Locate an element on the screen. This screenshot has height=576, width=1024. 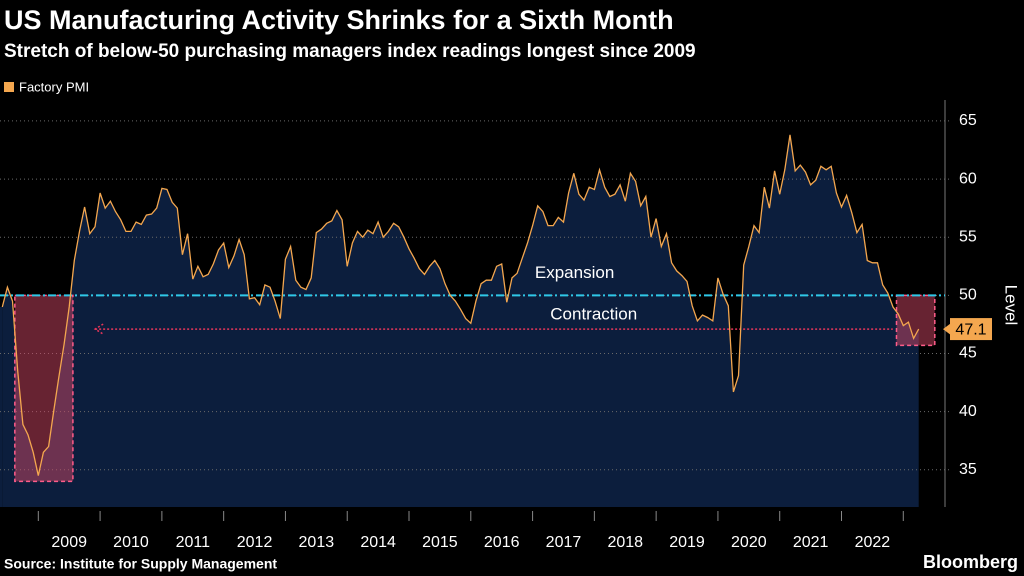
x-tick-label: 2017 is located at coordinates (564, 542).